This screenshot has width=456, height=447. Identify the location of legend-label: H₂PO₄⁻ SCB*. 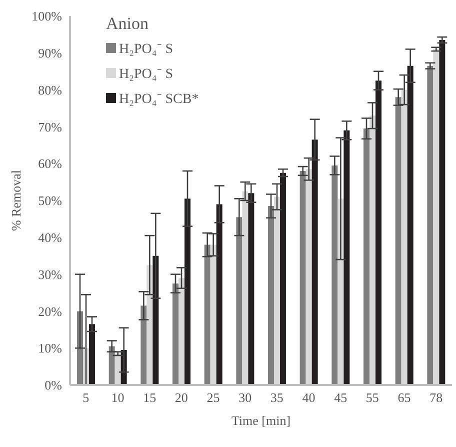
(159, 99).